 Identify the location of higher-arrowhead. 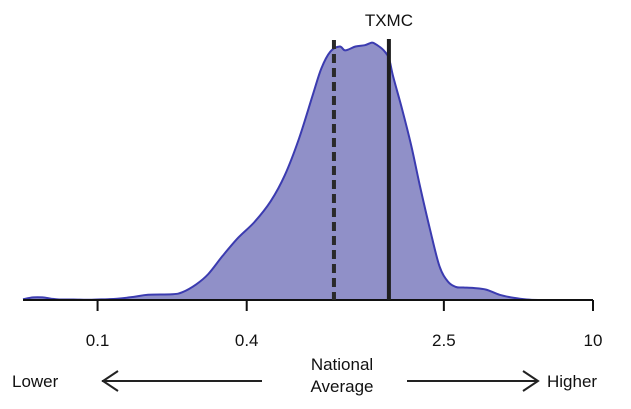
(531, 381).